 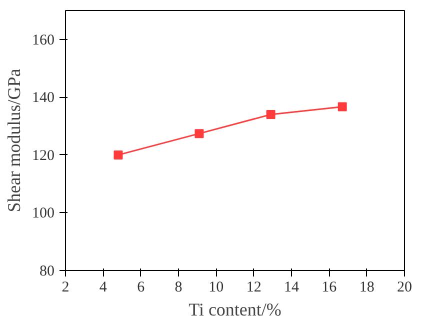 What do you see at coordinates (404, 288) in the screenshot?
I see `x-tick-label: 20` at bounding box center [404, 288].